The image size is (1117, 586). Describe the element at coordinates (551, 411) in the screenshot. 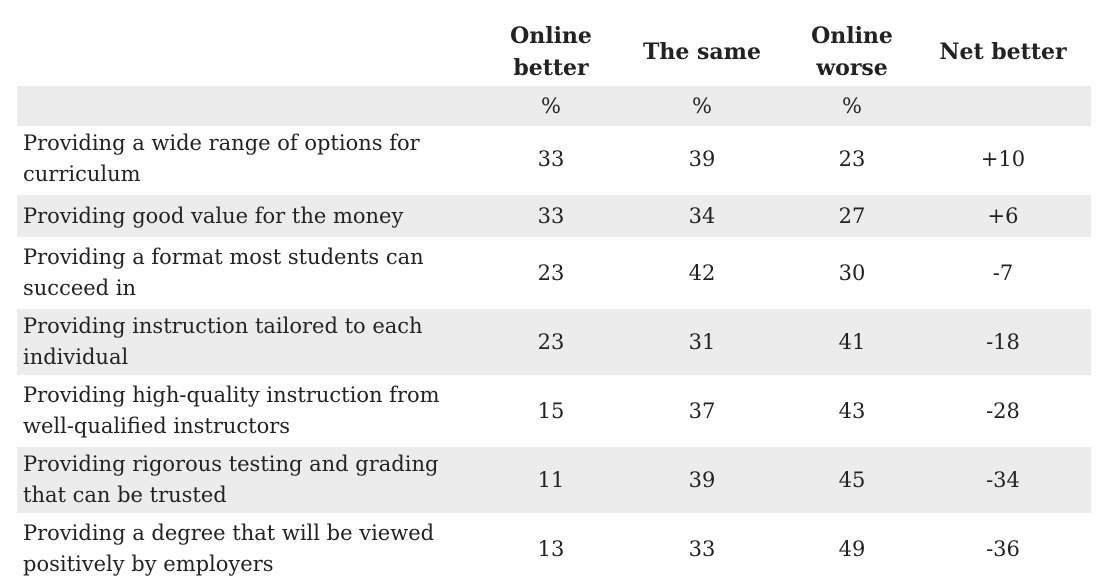

I see `cell-online-better: 15` at that location.